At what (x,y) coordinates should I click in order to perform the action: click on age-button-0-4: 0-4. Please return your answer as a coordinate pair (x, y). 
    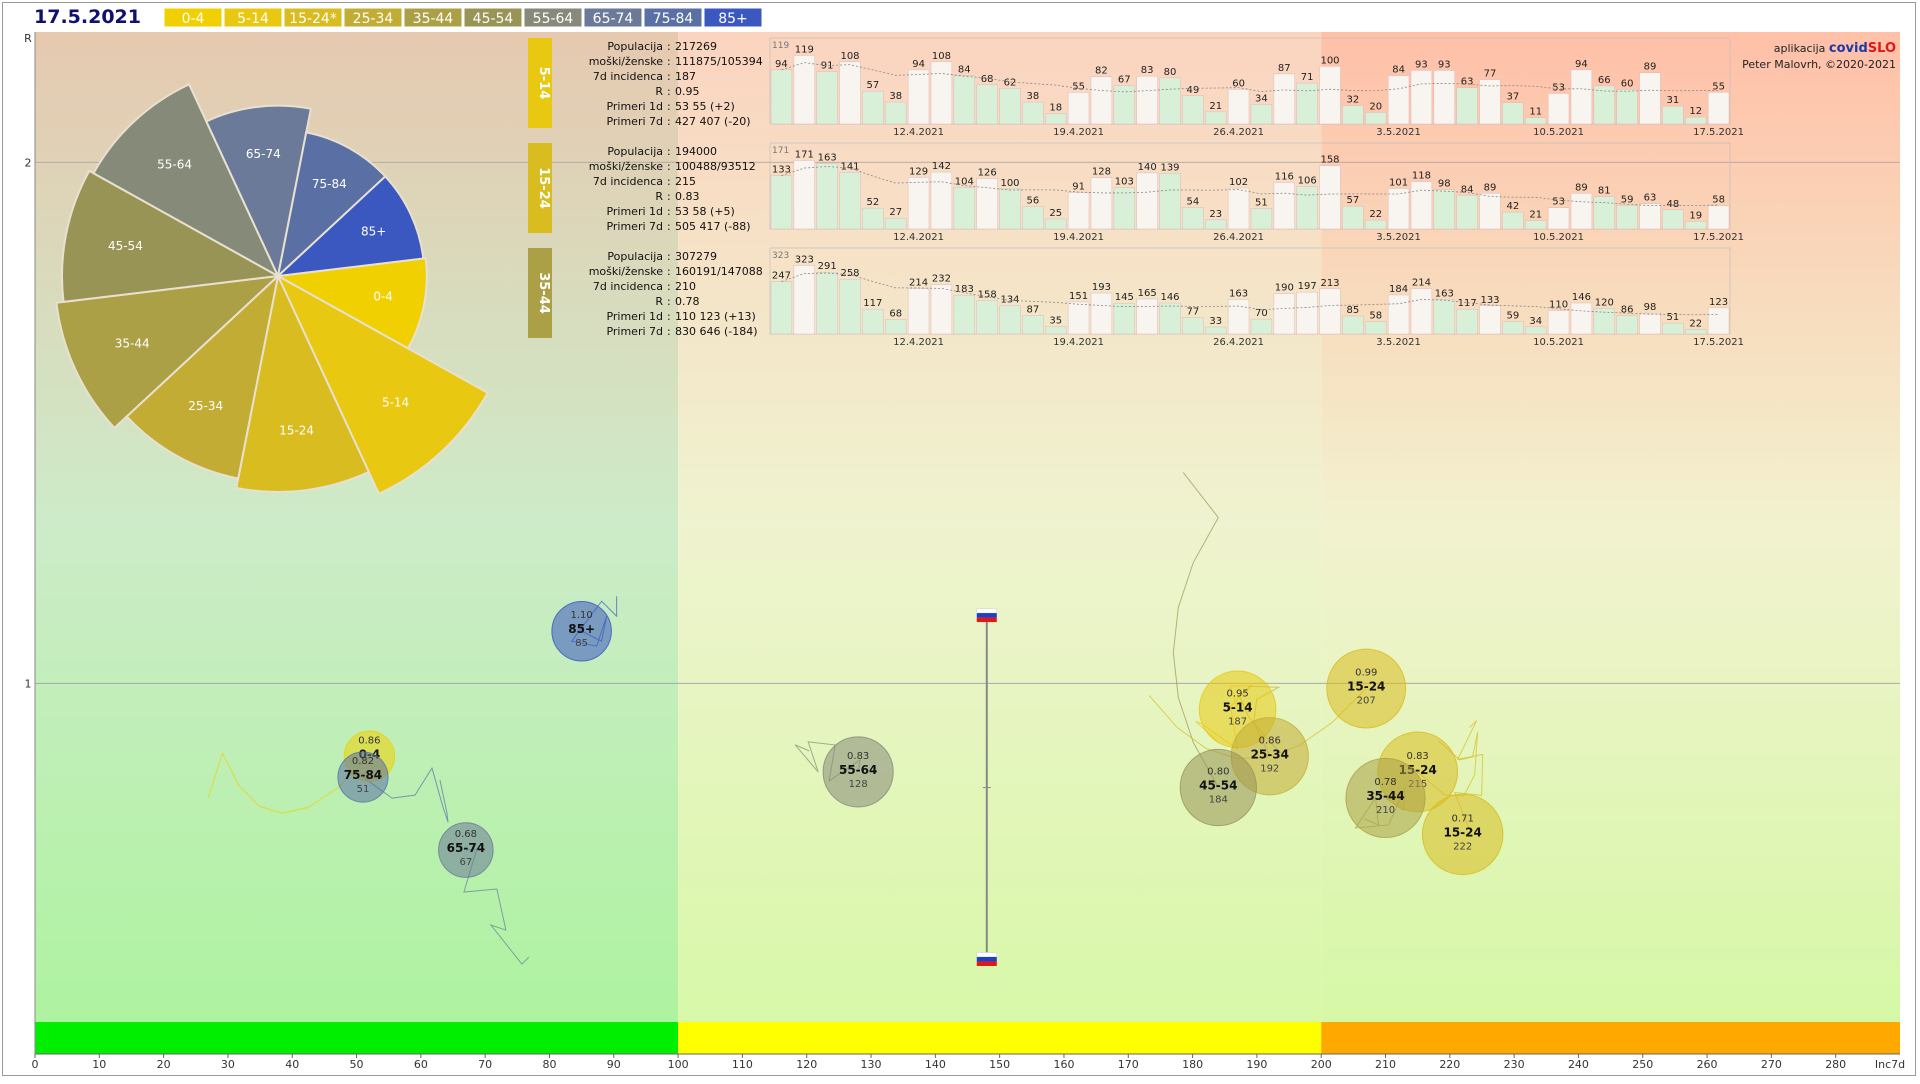
    Looking at the image, I should click on (193, 17).